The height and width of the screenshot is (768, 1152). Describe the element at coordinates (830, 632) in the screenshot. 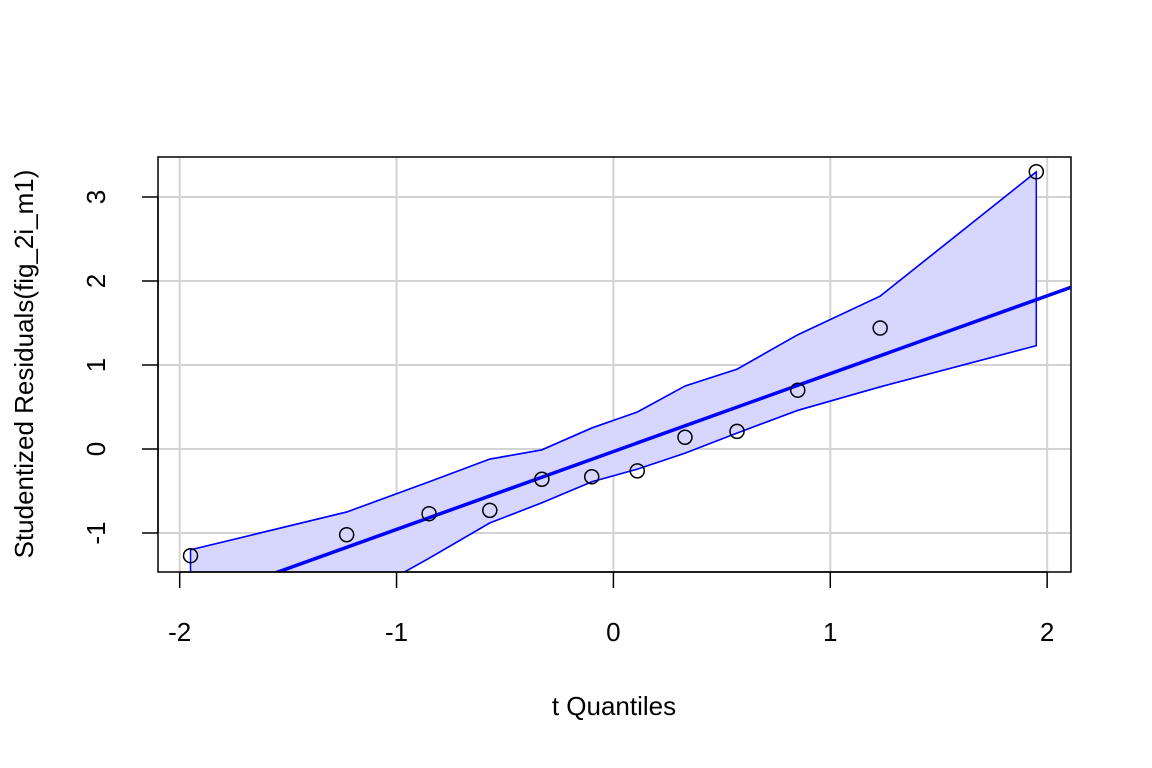

I see `x-tick-label: 1` at that location.